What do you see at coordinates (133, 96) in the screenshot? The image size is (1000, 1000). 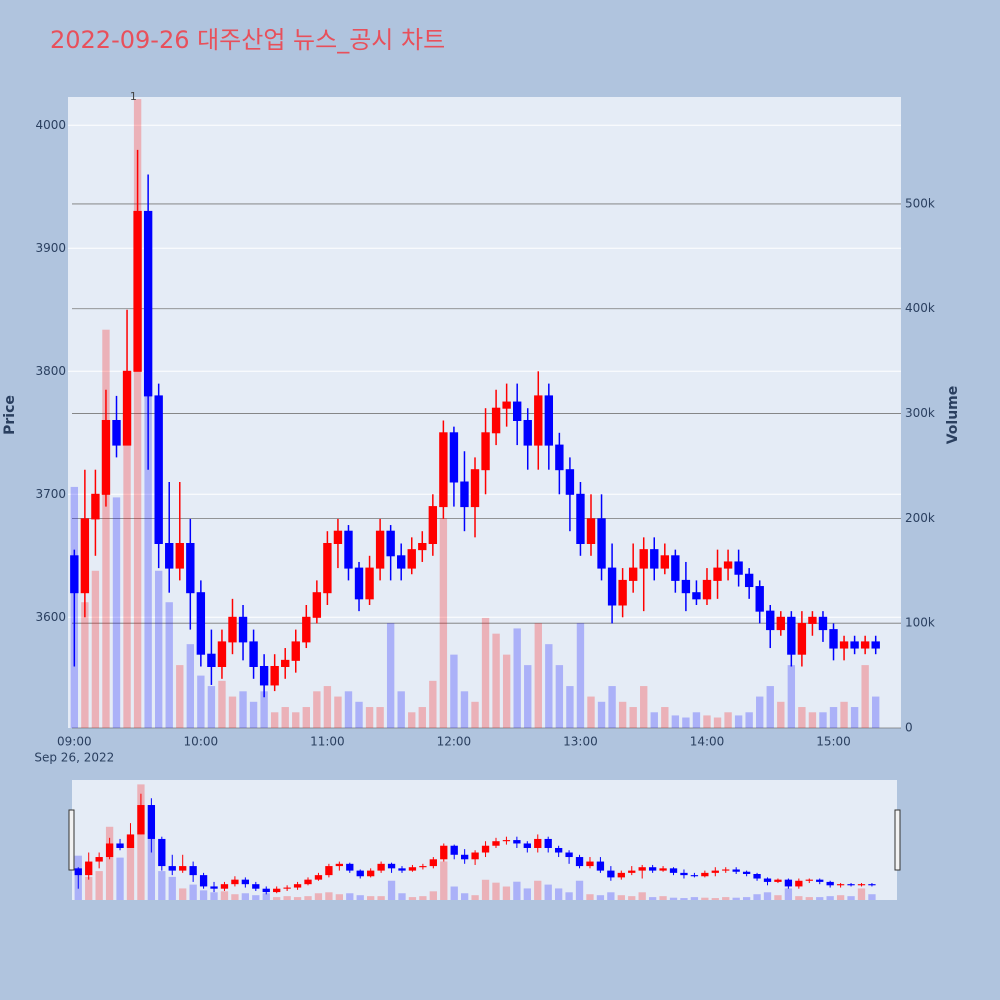 I see `annotation: 1` at bounding box center [133, 96].